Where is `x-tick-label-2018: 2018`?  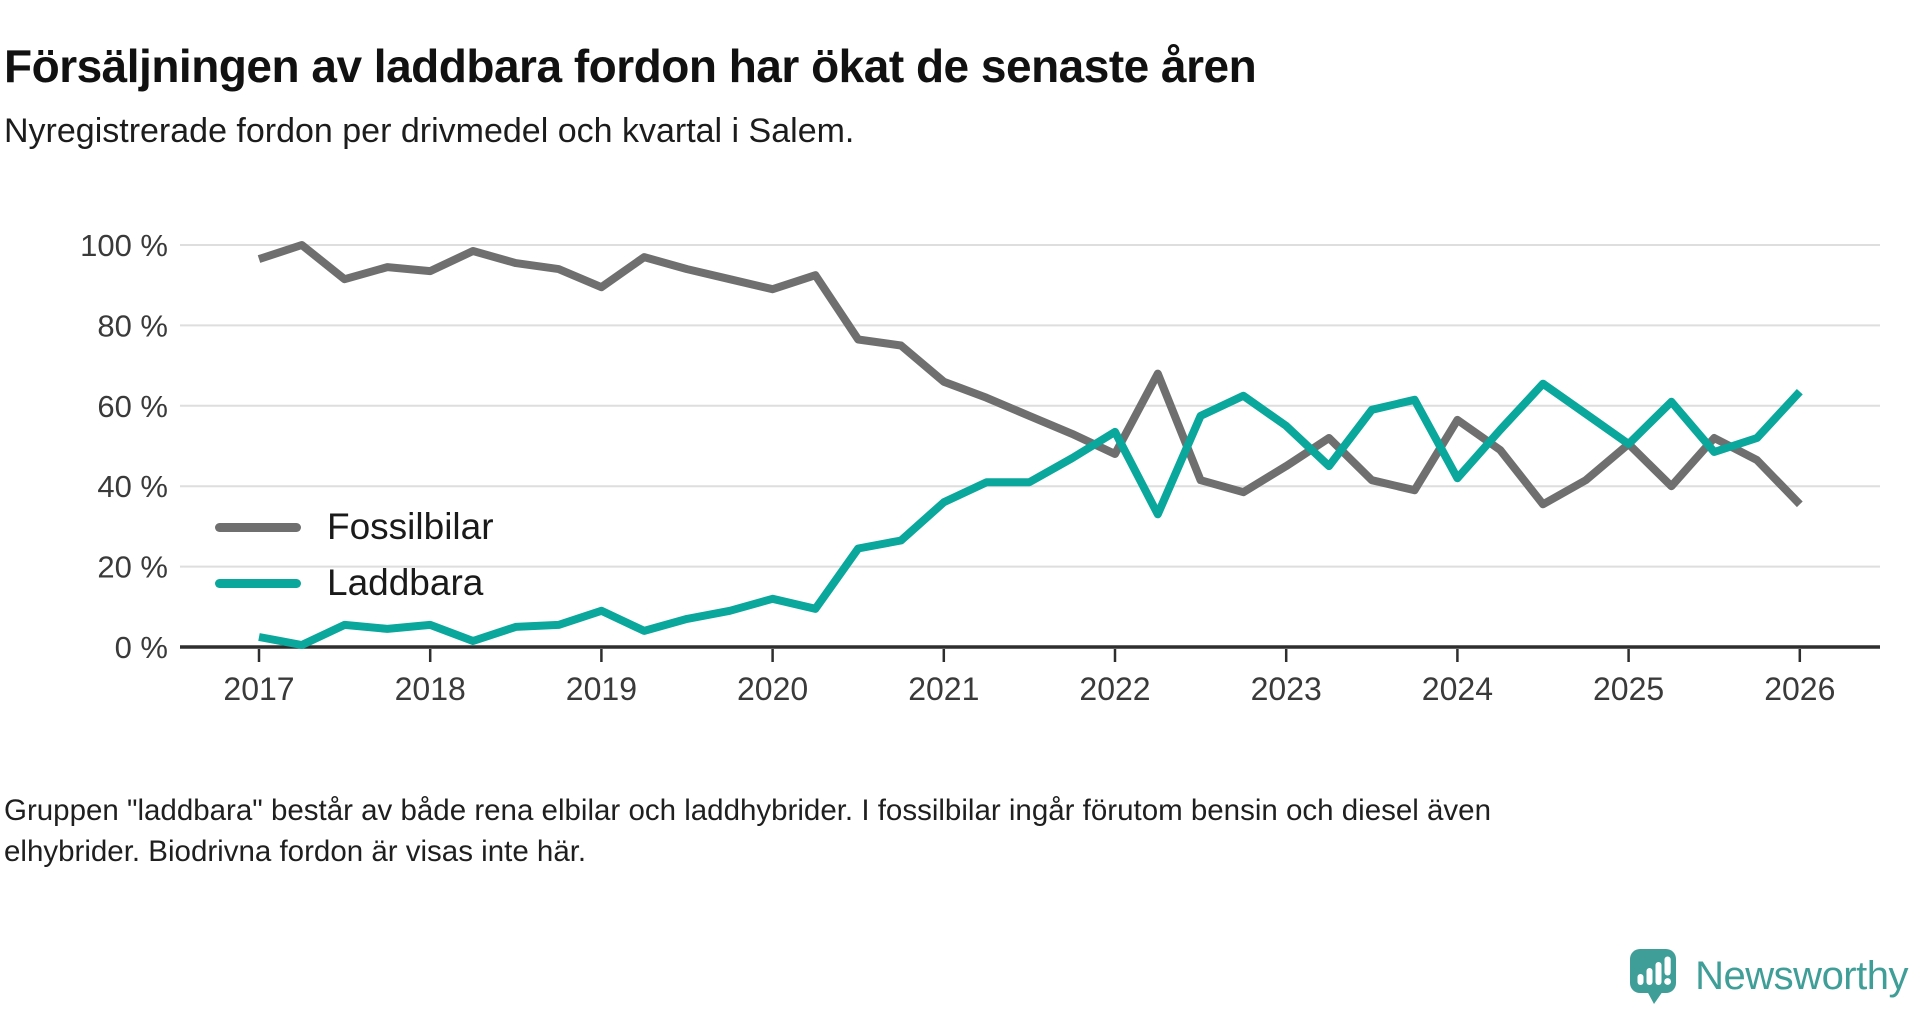
x-tick-label-2018: 2018 is located at coordinates (430, 689).